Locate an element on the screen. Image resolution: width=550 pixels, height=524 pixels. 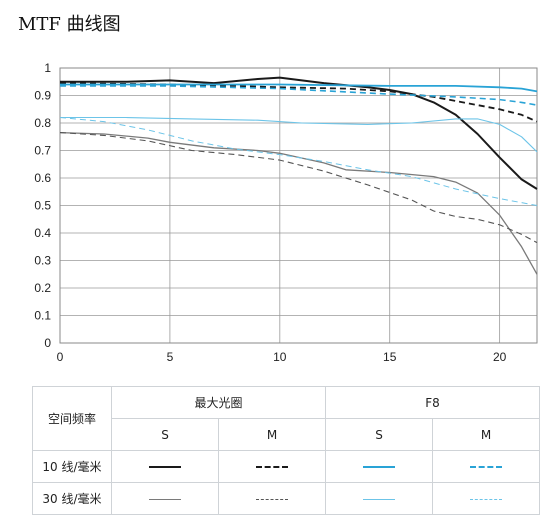
legend-swatch-max-30-s is located at coordinates (165, 499).